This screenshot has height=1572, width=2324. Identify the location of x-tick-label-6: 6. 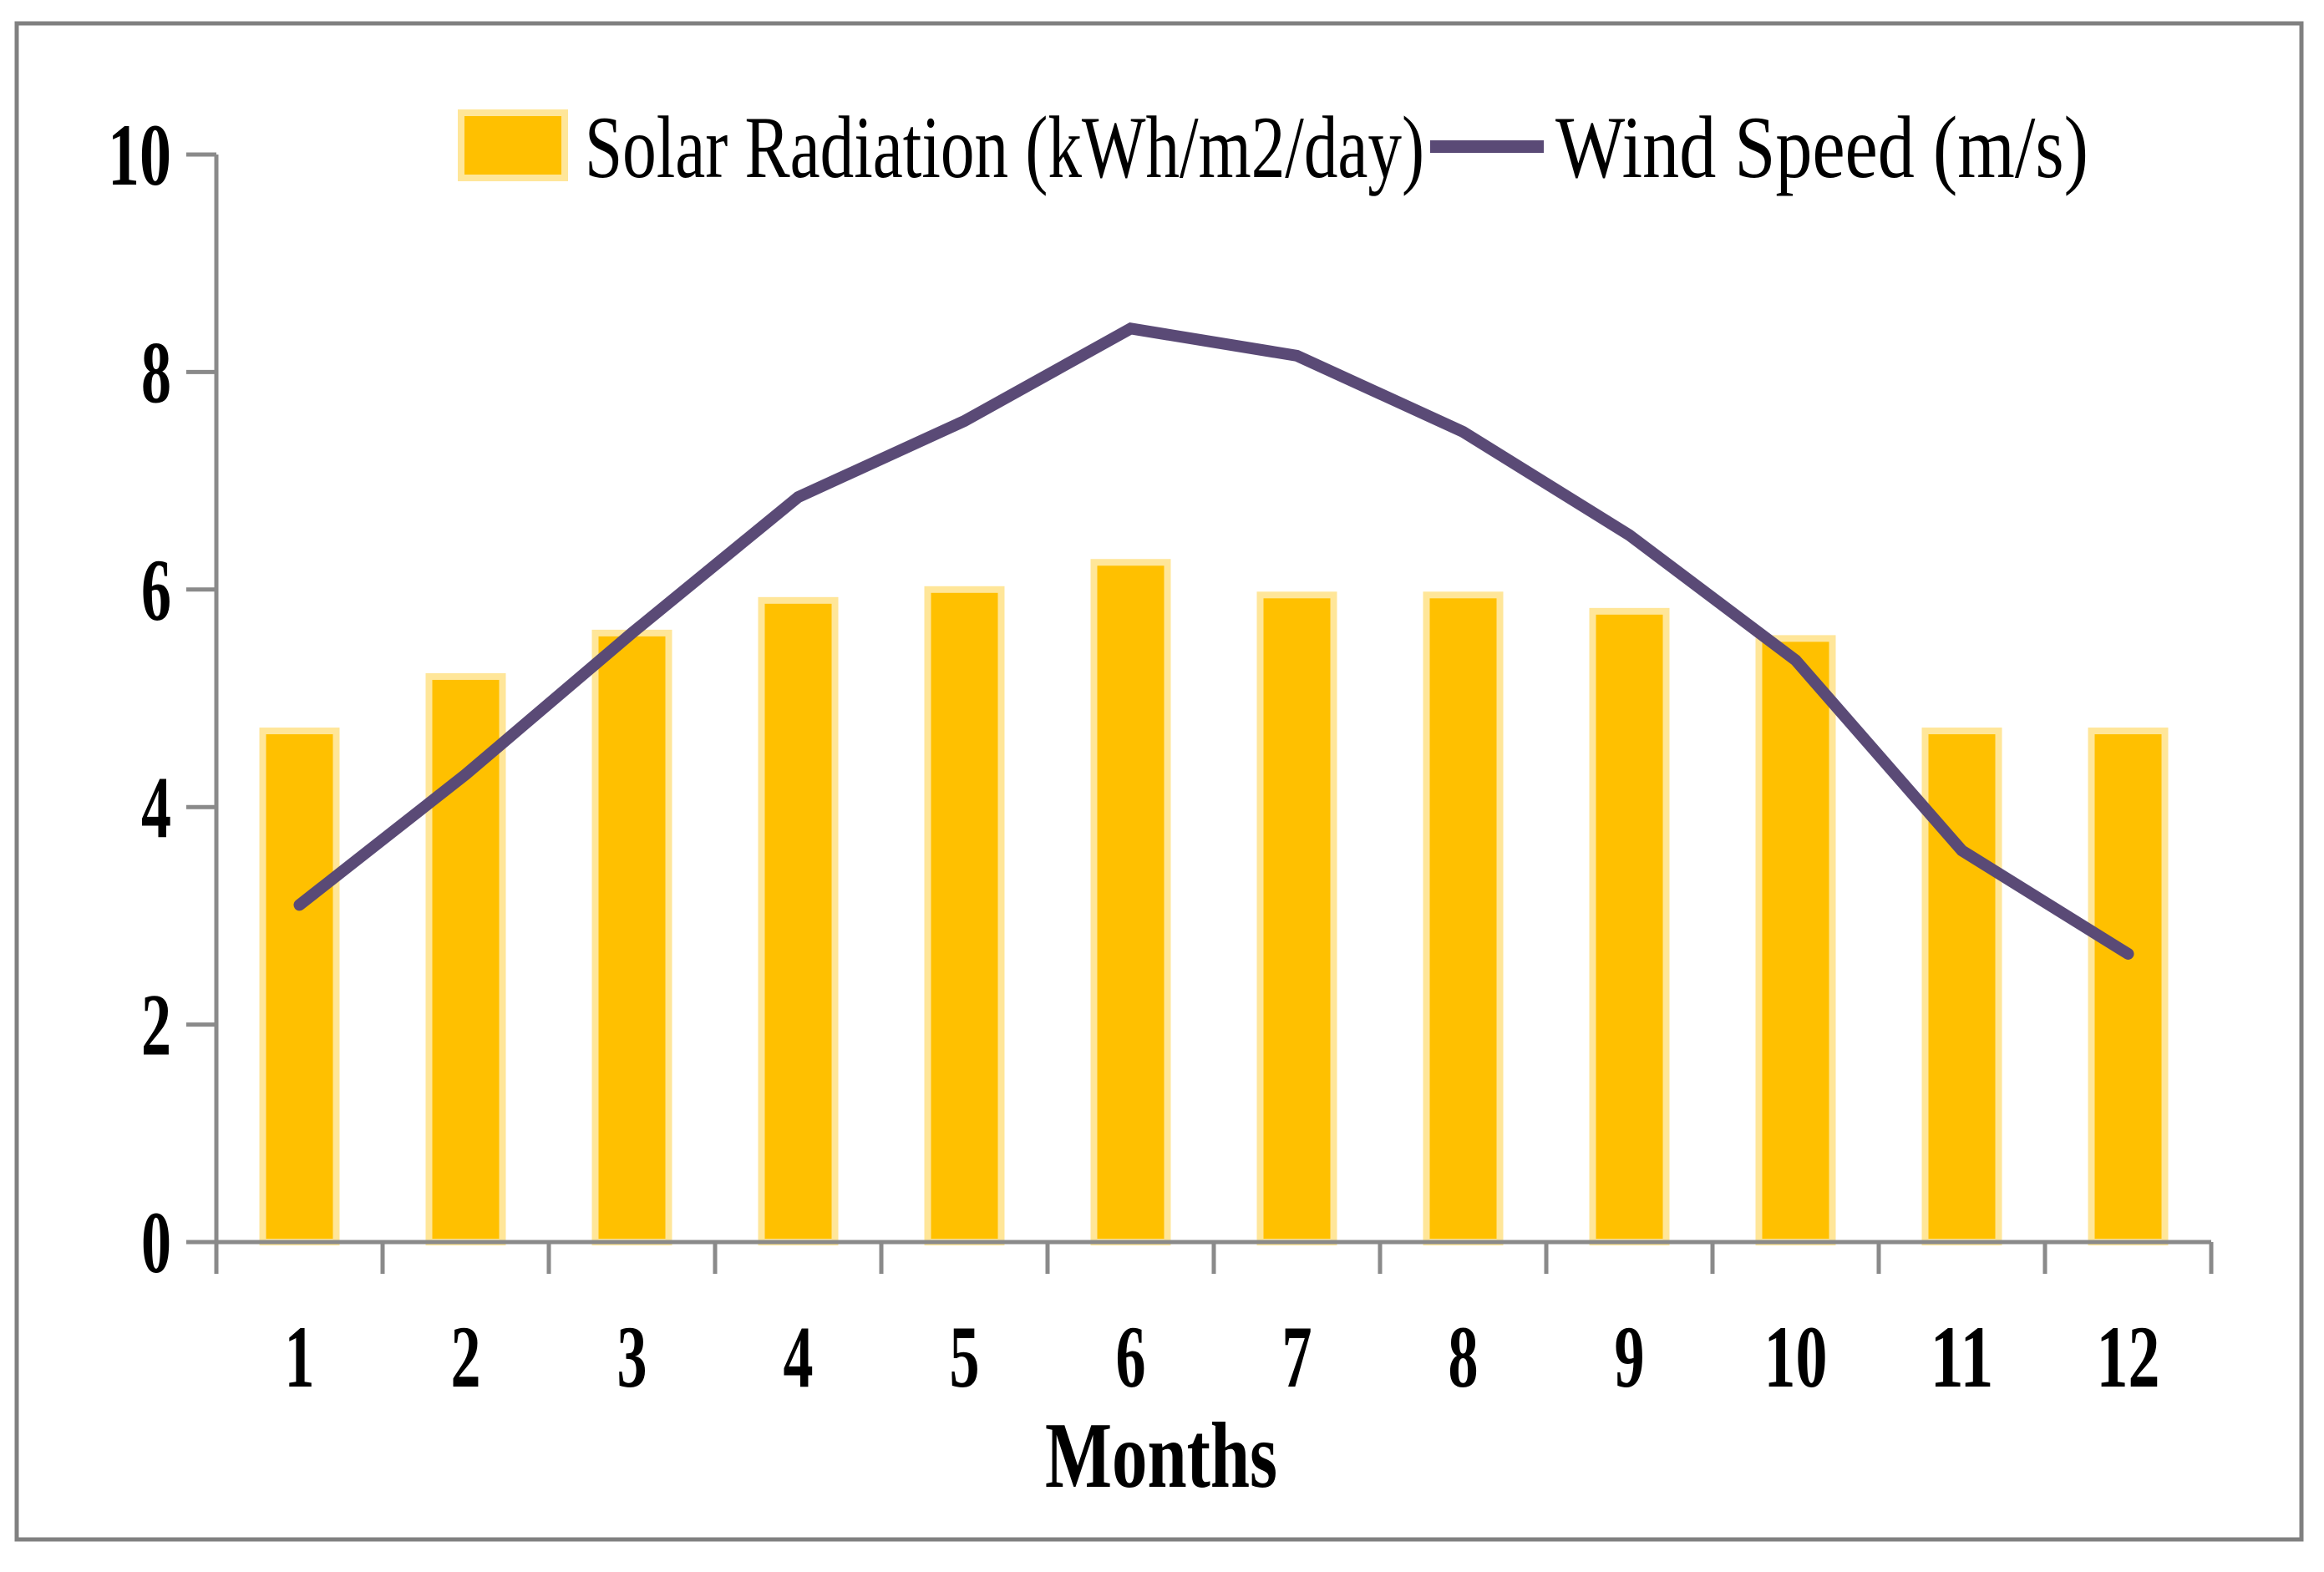
(1131, 1357).